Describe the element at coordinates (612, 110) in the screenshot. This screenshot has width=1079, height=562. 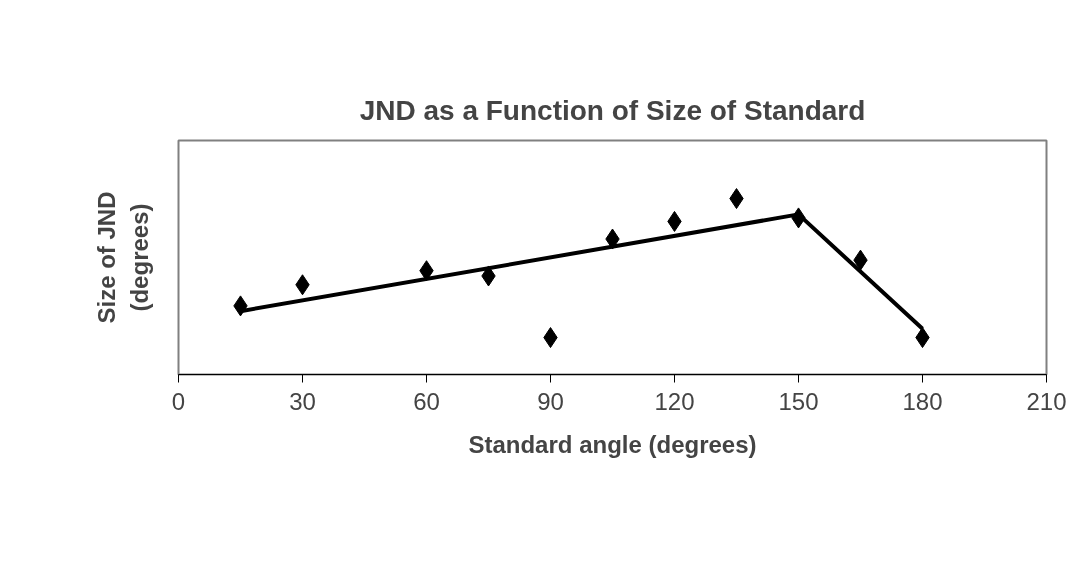
I see `chart-title: JND as a Function of Size of Standard` at that location.